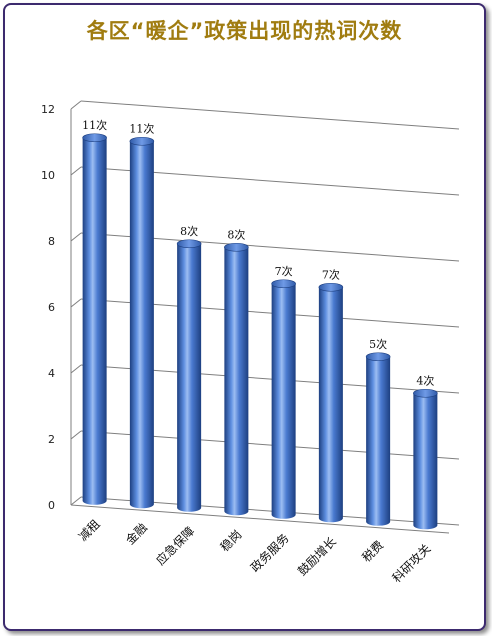 The width and height of the screenshot is (492, 636). What do you see at coordinates (317, 556) in the screenshot?
I see `category-label: 鼓励增长` at bounding box center [317, 556].